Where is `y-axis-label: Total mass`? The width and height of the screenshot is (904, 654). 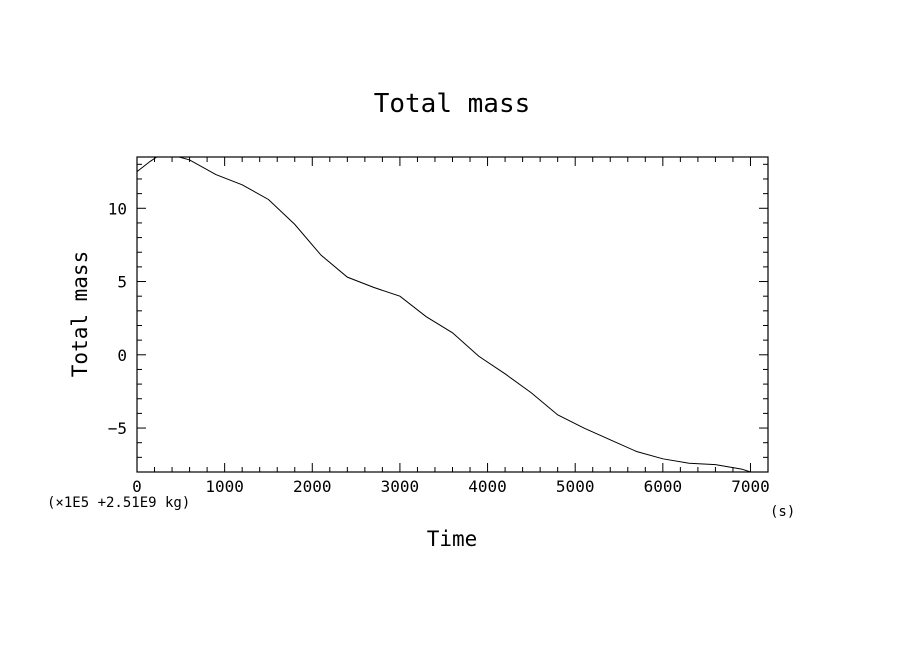
y-axis-label: Total mass is located at coordinates (80, 314).